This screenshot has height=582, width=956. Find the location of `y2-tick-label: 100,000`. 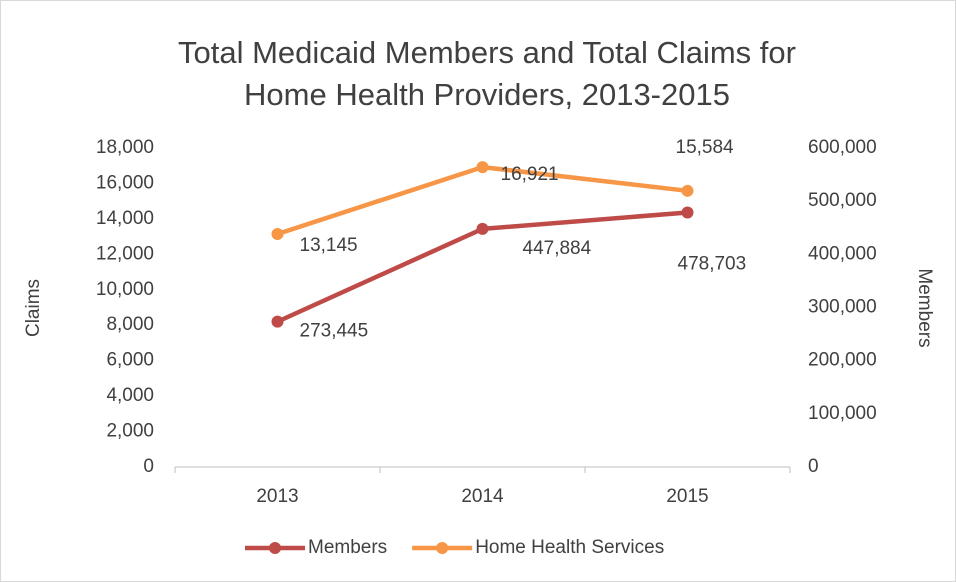

y2-tick-label: 100,000 is located at coordinates (842, 413).